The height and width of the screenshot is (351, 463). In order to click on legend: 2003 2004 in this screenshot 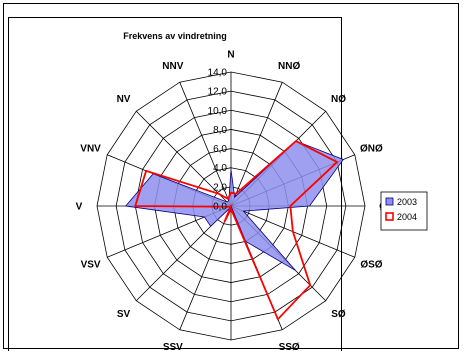, I will do `click(404, 211)`.